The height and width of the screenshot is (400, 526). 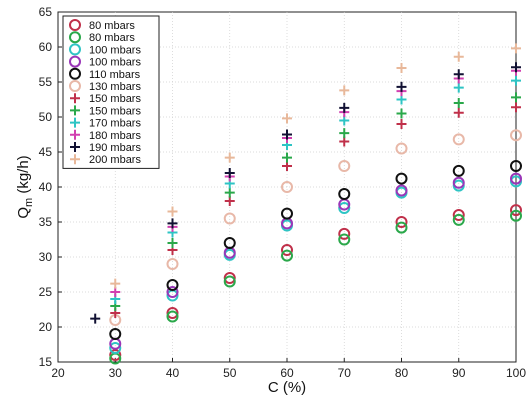 I want to click on legend-item: 130 mbars, so click(x=105, y=86).